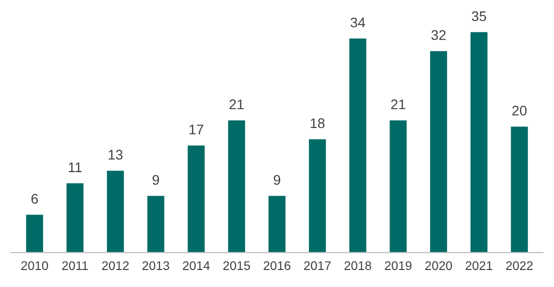  I want to click on data-label: 18, so click(317, 123).